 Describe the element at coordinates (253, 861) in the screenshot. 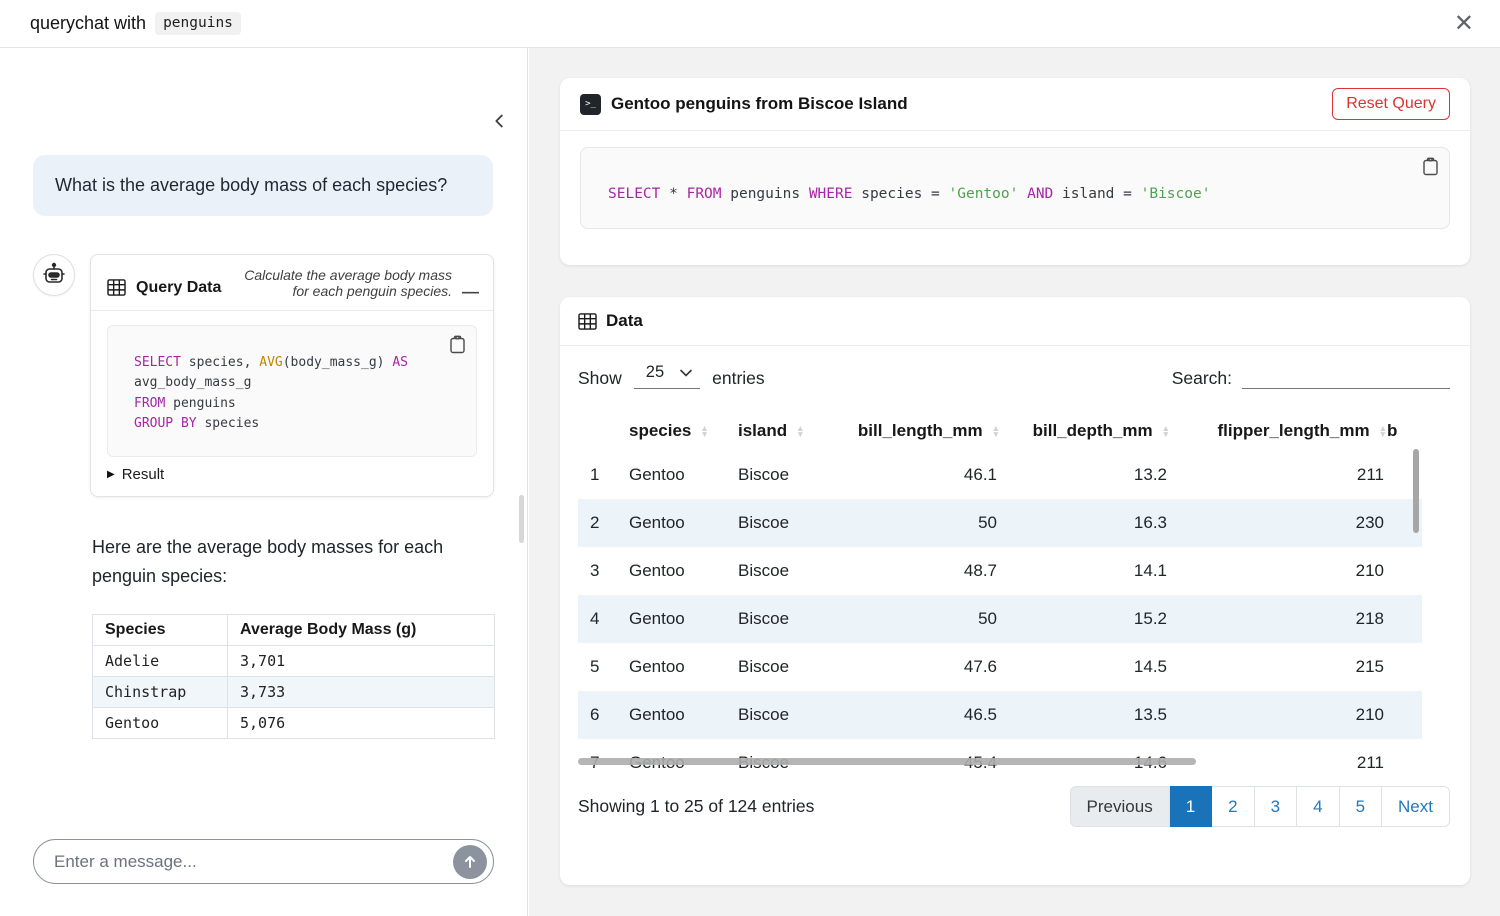

I see `chat-message-input` at that location.